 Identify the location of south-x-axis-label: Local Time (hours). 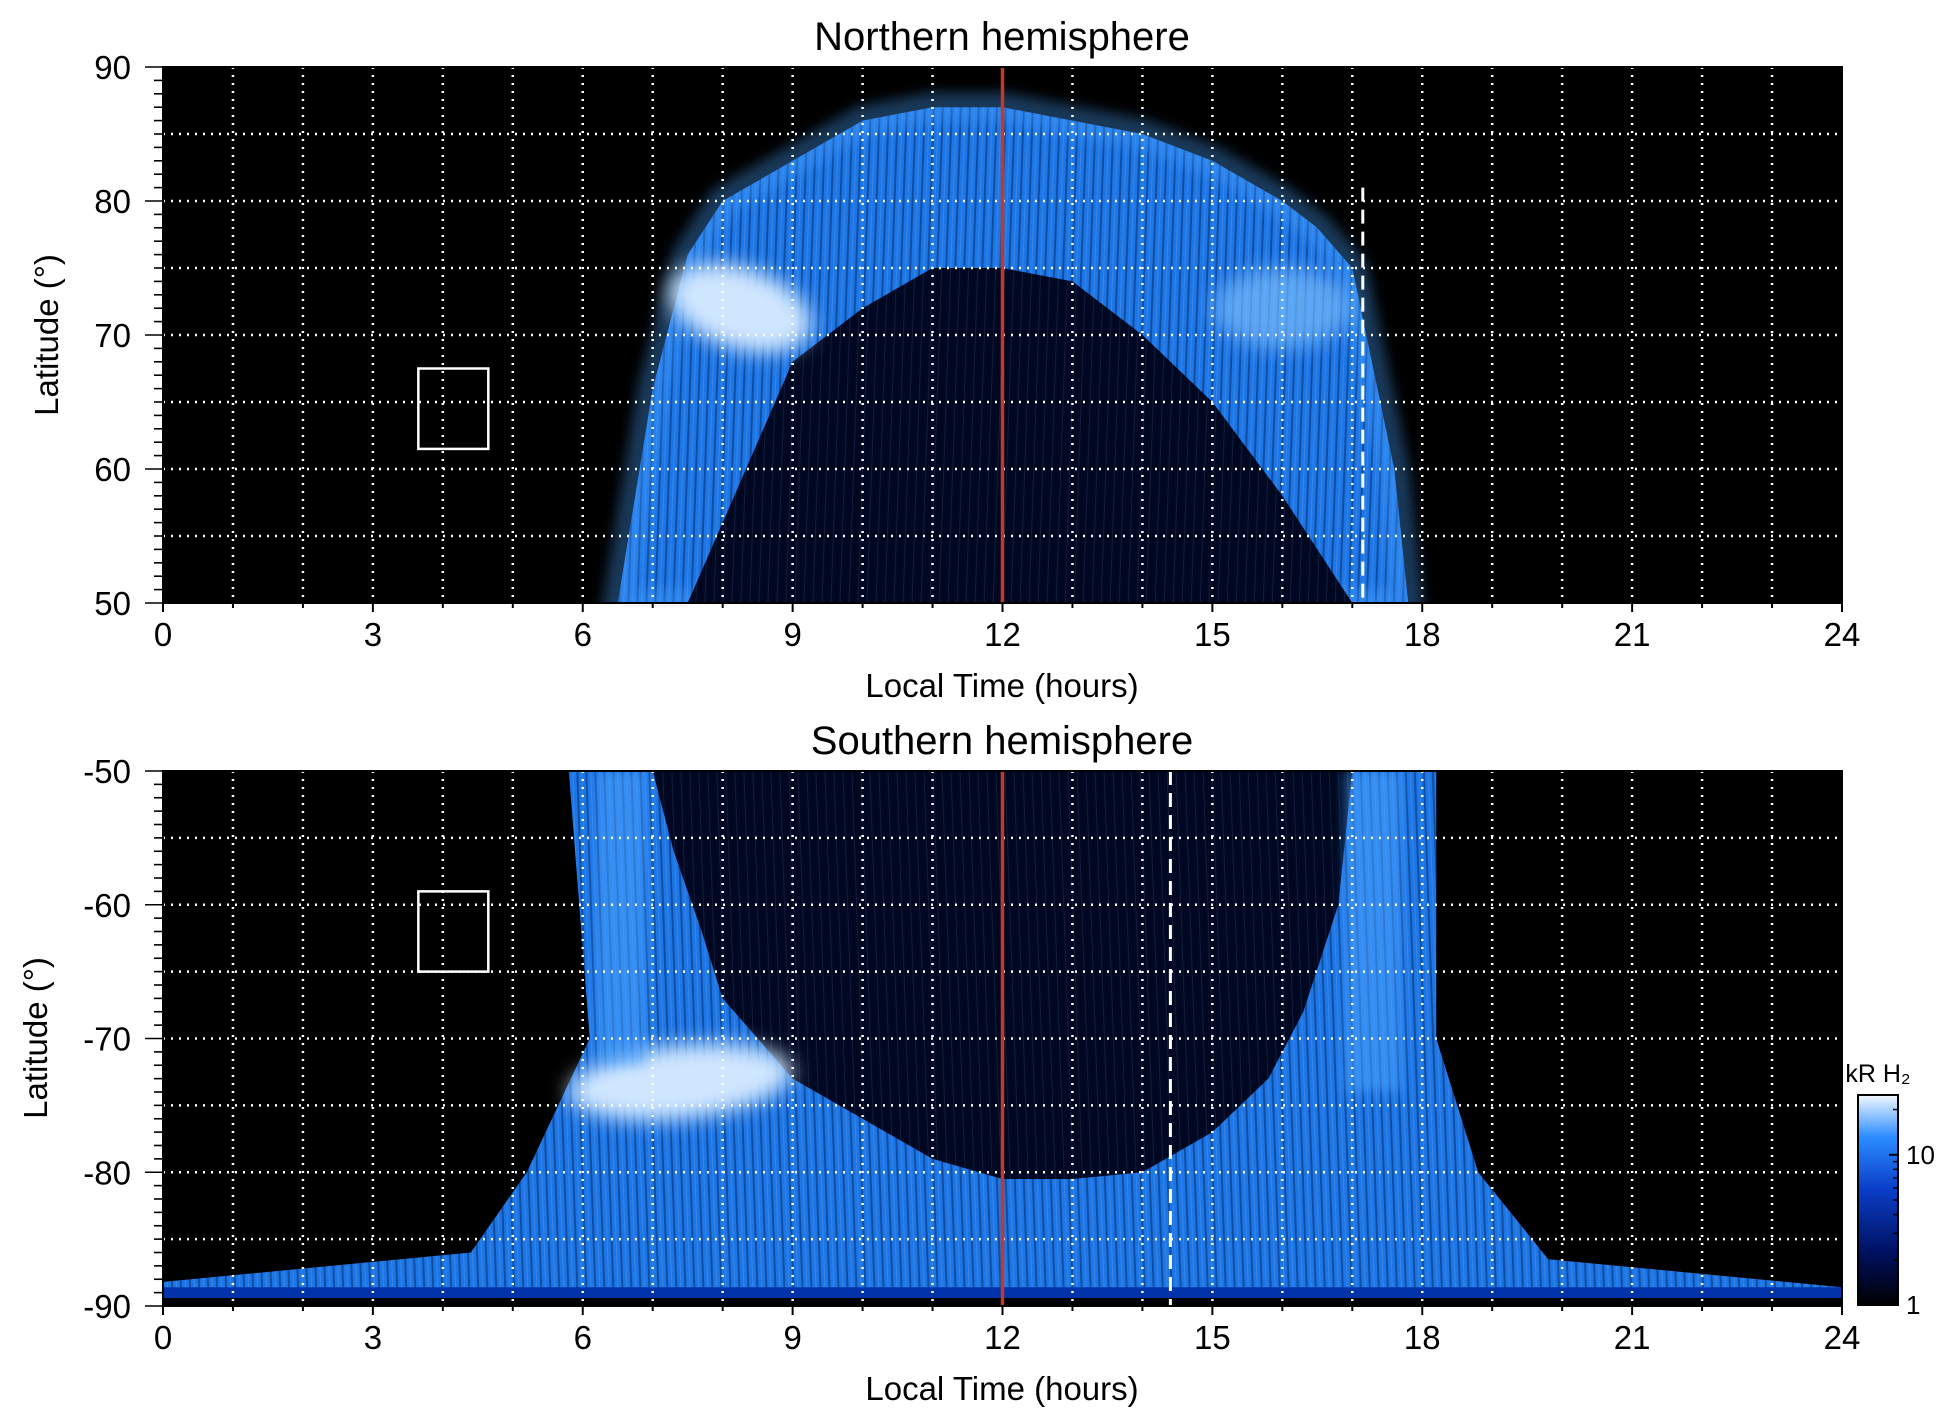
(1001, 1388).